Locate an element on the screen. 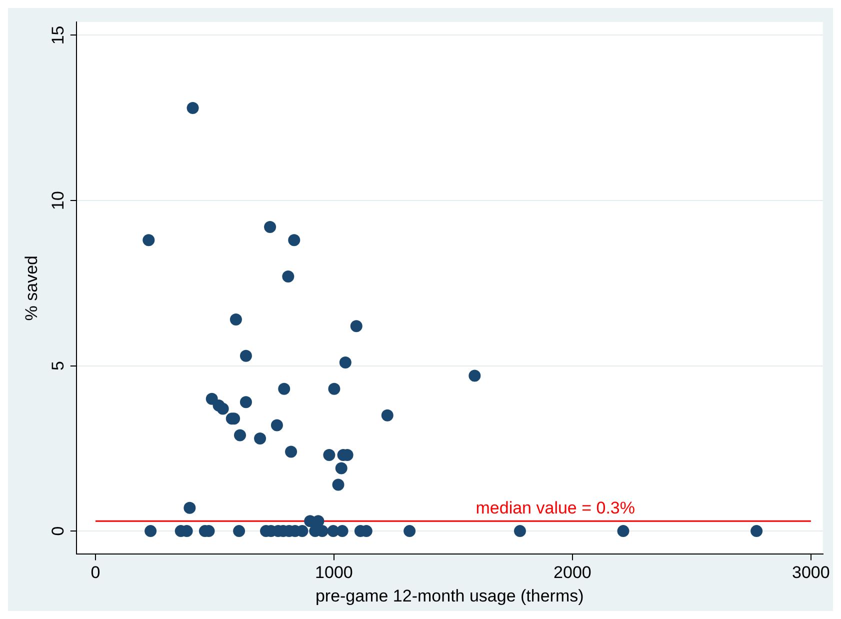  x-axis-title: pre-game 12-month usage (therms) is located at coordinates (449, 596).